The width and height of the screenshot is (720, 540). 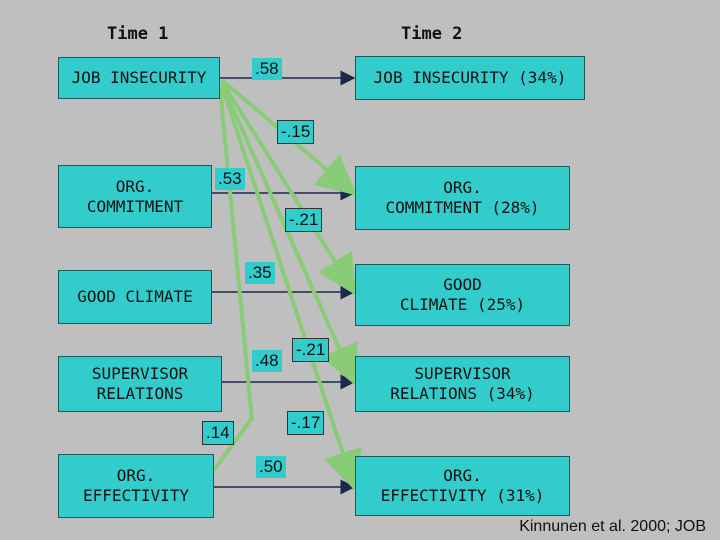 I want to click on arrow-ji-sr, so click(x=289, y=234).